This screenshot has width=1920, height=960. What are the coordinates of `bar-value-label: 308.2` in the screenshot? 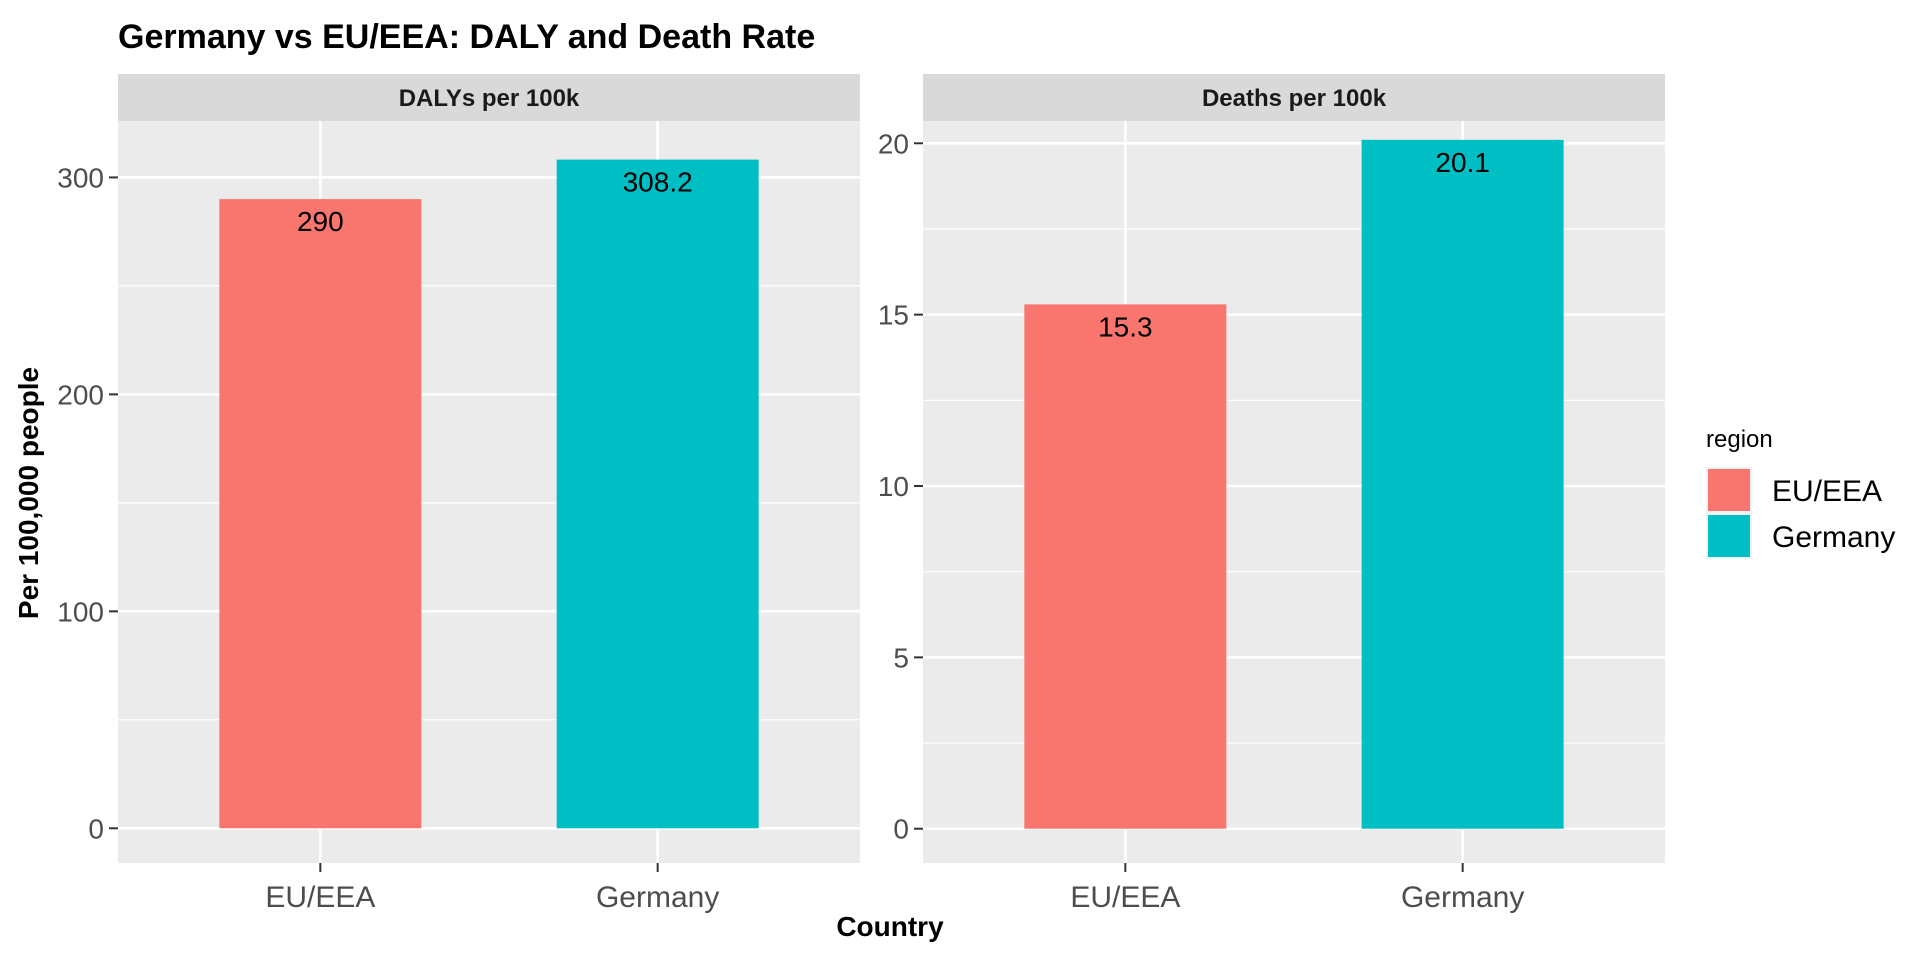 It's located at (658, 182).